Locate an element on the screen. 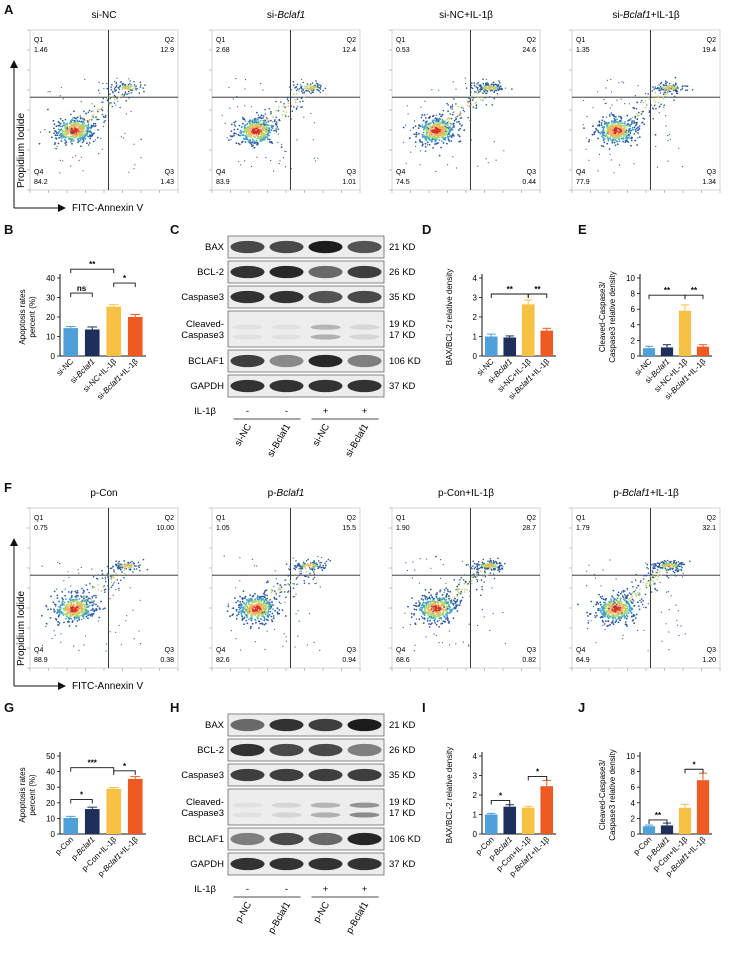 The height and width of the screenshot is (960, 736). quadrant-label-q4: Q4 is located at coordinates (580, 172).